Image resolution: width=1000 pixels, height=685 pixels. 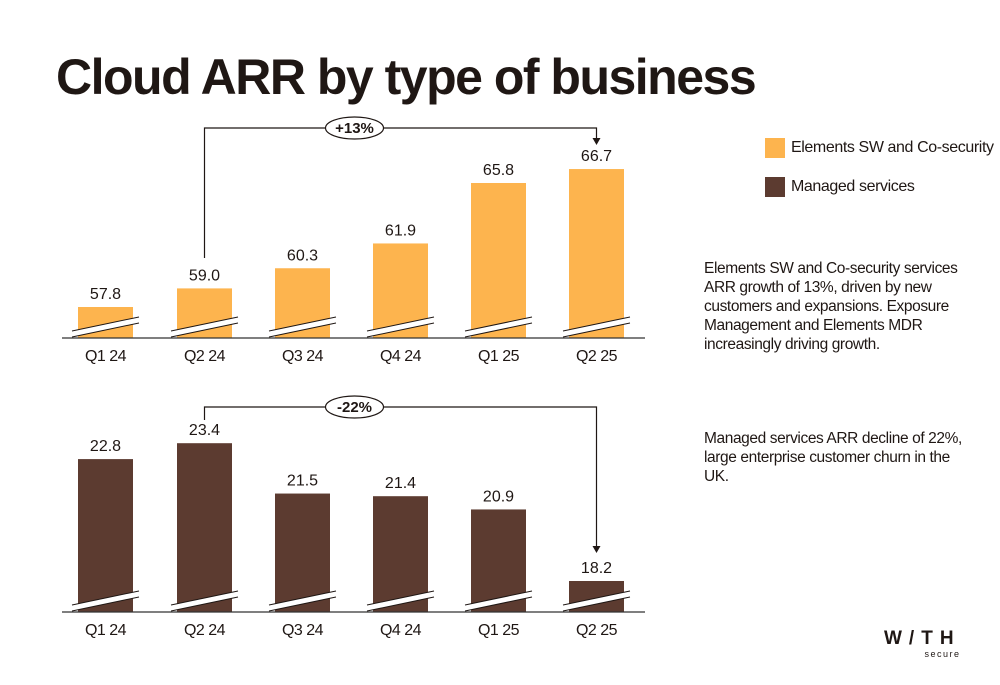 What do you see at coordinates (400, 483) in the screenshot?
I see `data-label: 21.4` at bounding box center [400, 483].